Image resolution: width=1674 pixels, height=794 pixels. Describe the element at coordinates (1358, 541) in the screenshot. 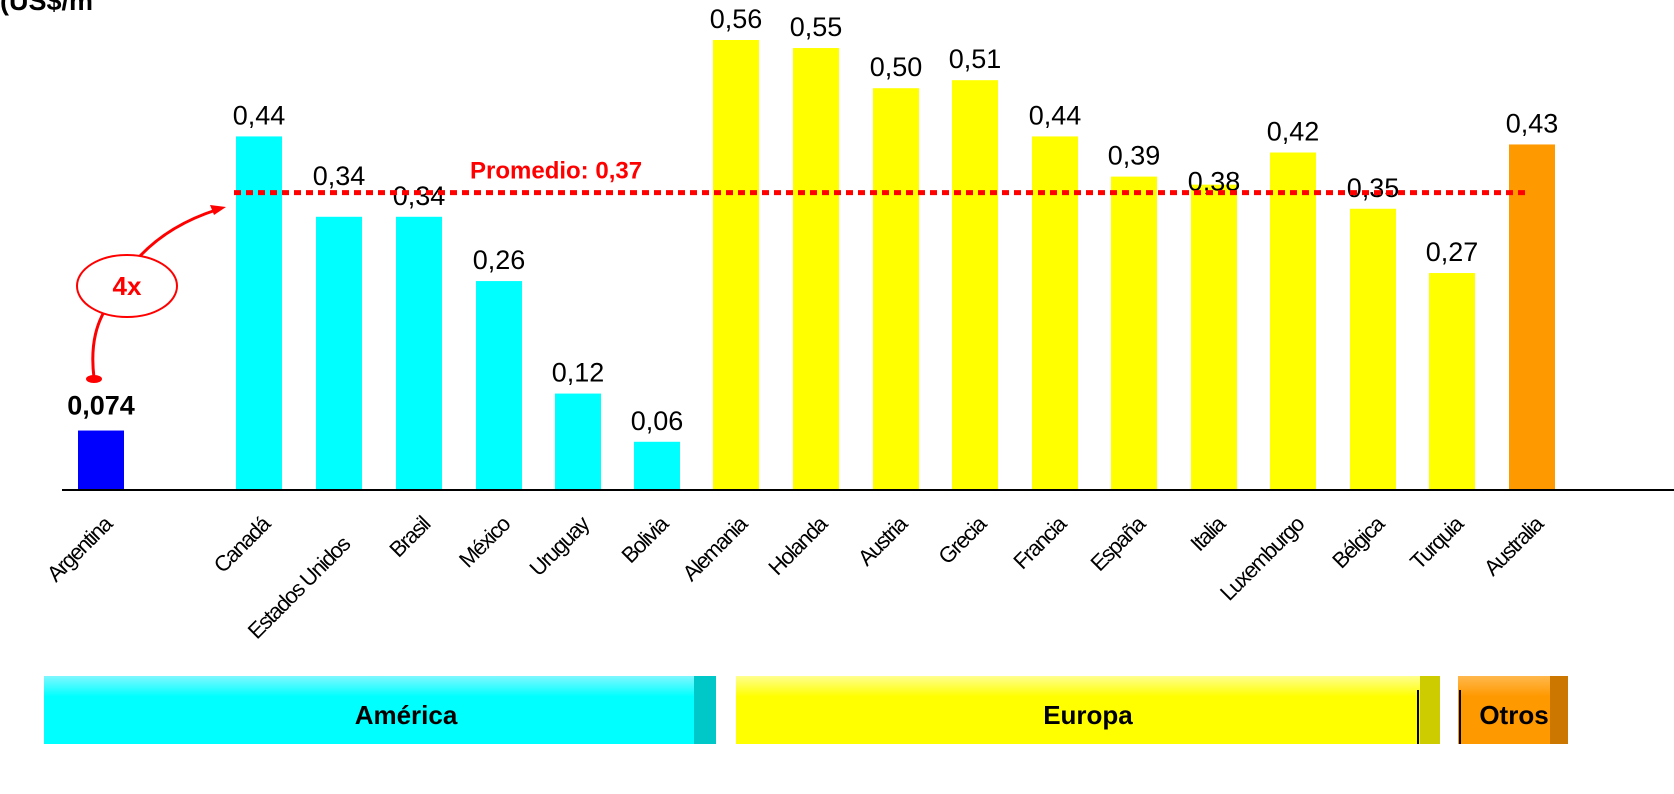

I see `category-label: Bélgica` at that location.